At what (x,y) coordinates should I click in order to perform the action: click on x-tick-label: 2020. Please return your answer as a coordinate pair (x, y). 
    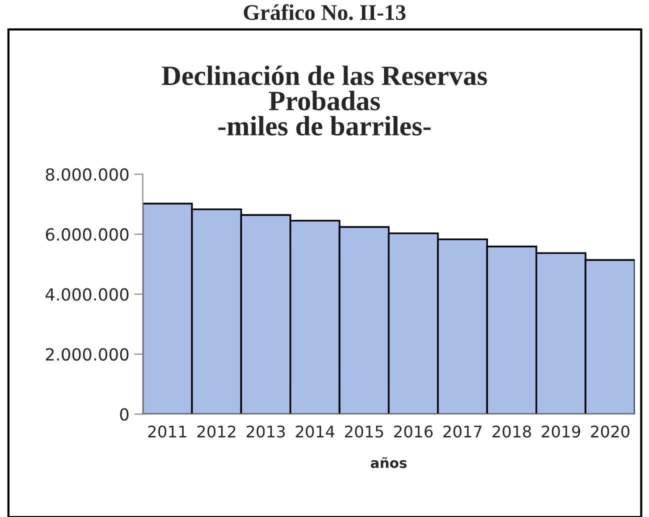
    Looking at the image, I should click on (610, 432).